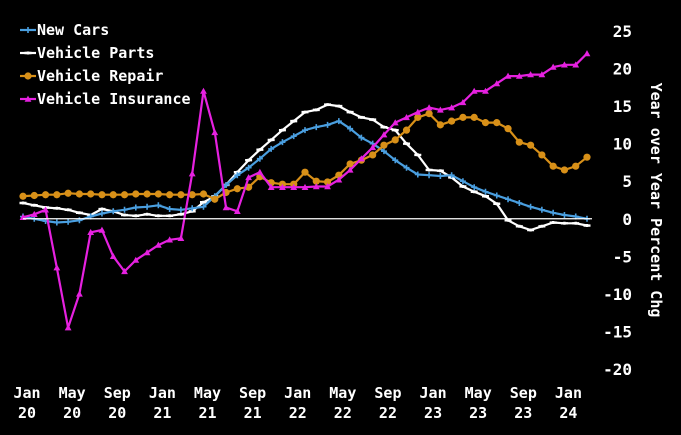  Describe the element at coordinates (105, 99) in the screenshot. I see `legend-item-vehicle-insurance: Vehicle Insurance` at that location.